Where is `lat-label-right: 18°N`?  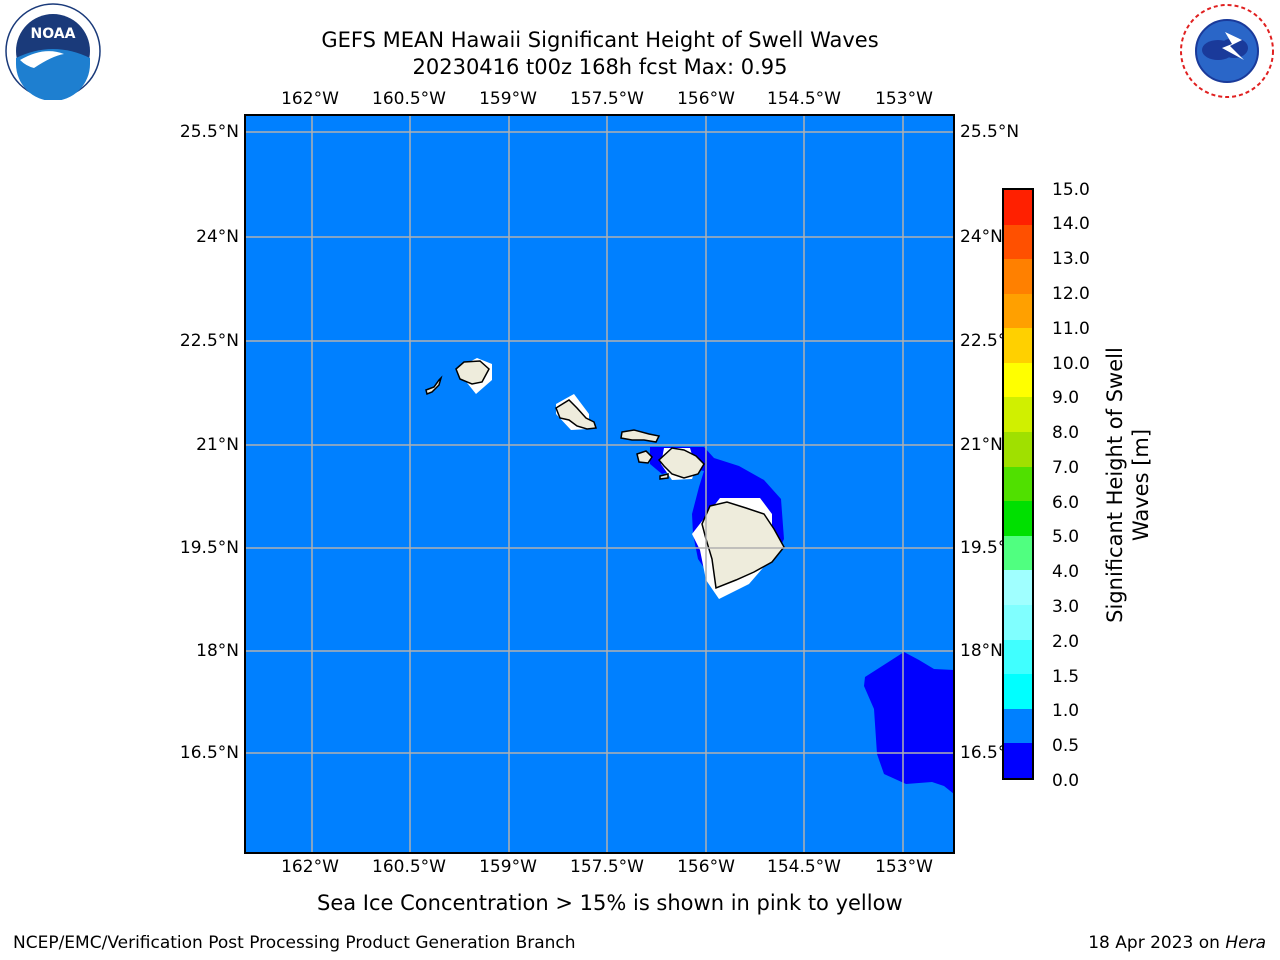
lat-label-right: 18°N is located at coordinates (981, 651).